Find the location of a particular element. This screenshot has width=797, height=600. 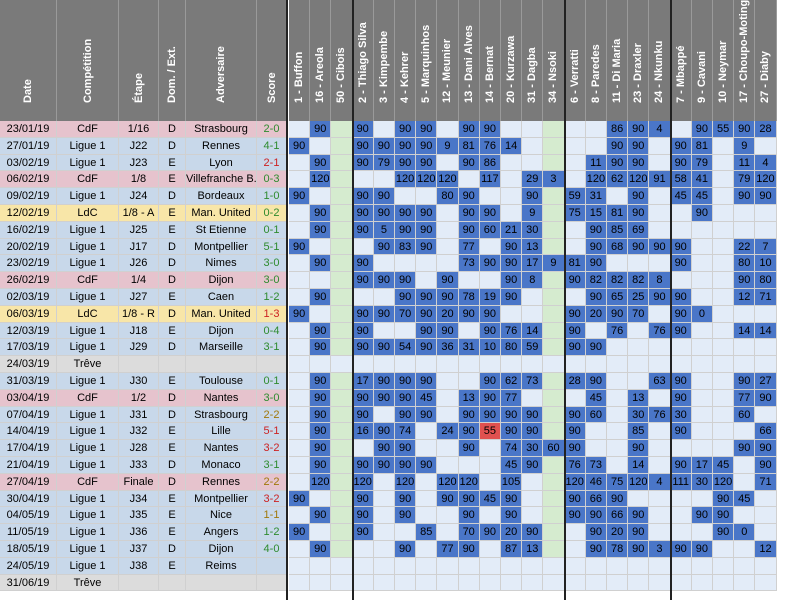

cell-minutes: 62 is located at coordinates (512, 381).